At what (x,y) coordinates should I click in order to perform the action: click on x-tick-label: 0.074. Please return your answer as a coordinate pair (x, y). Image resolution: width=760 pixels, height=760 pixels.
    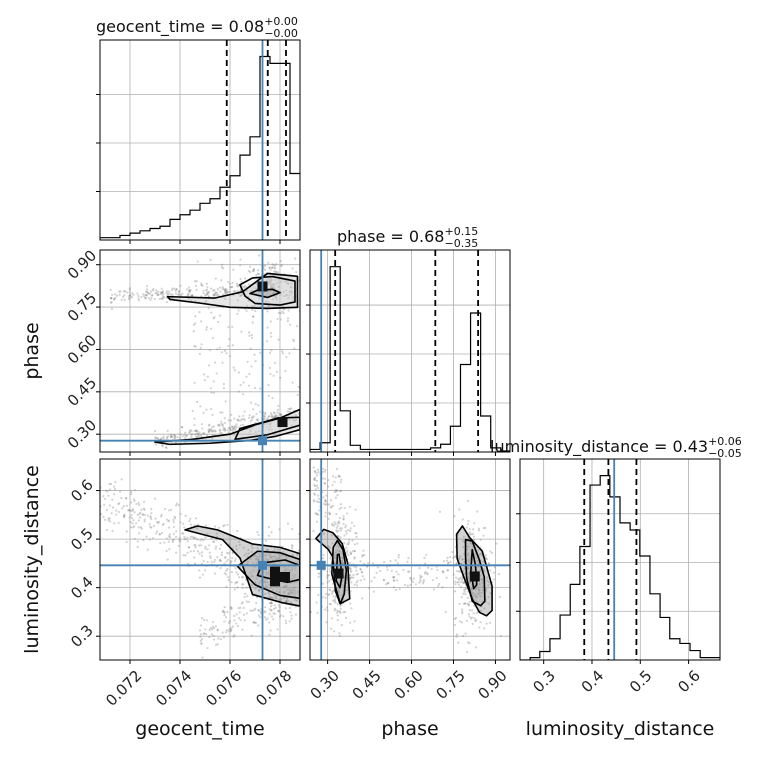
    Looking at the image, I should click on (173, 688).